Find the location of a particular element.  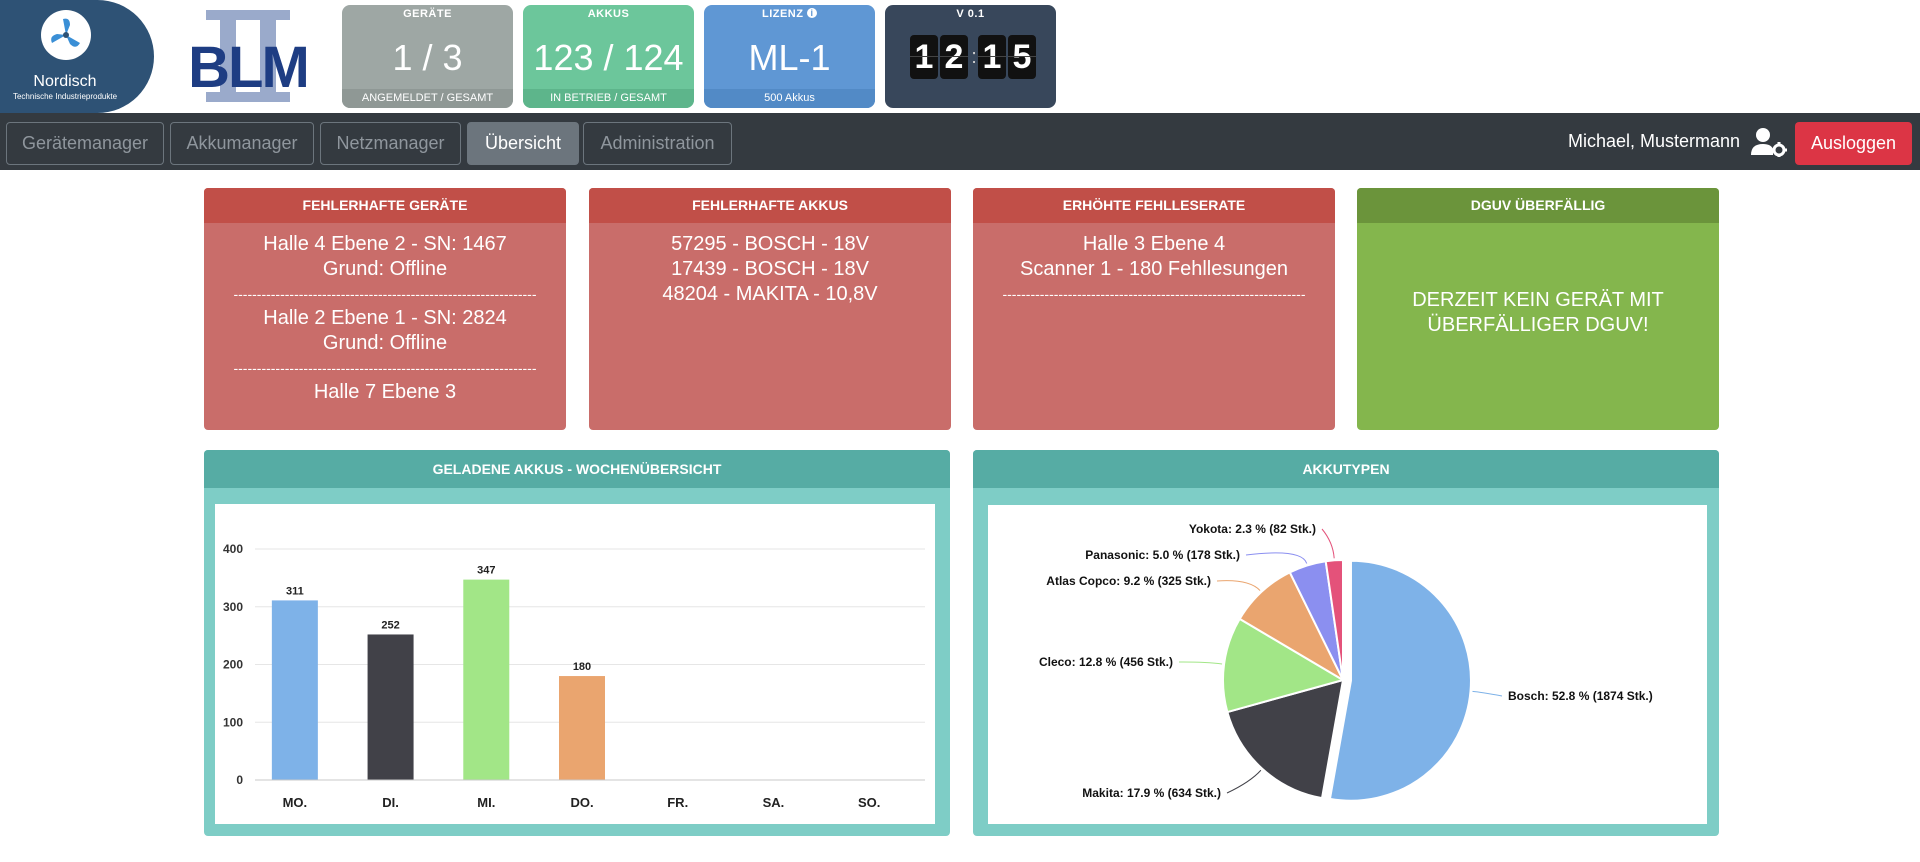

blm-logo-emblem-icon is located at coordinates (248, 56).